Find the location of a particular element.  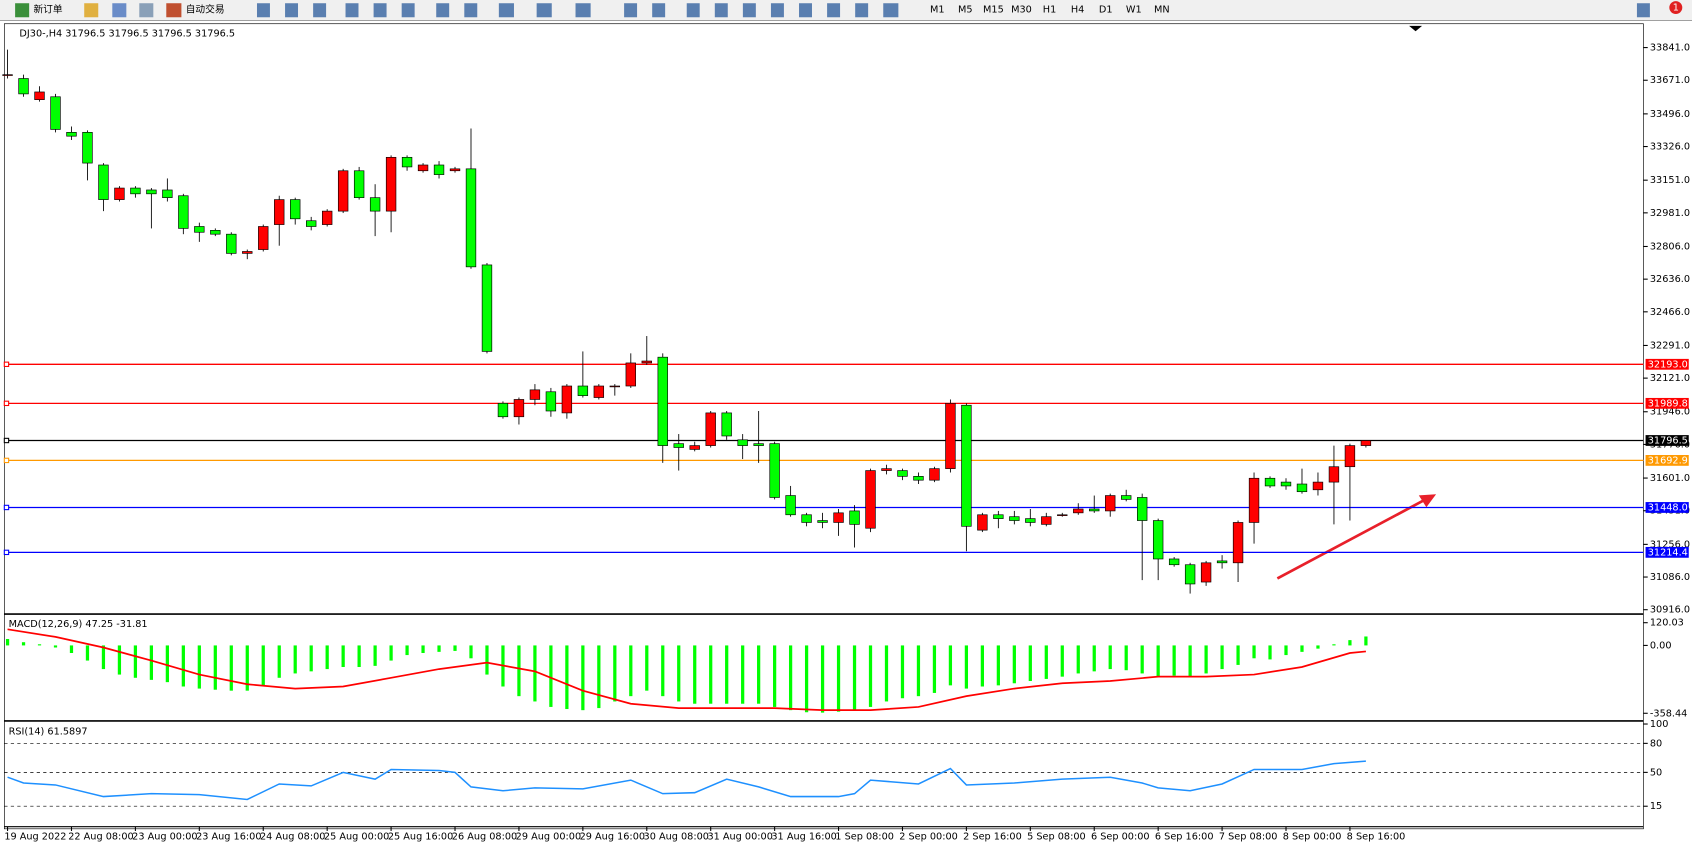

y-tick-label: 32466.0 is located at coordinates (1670, 312).